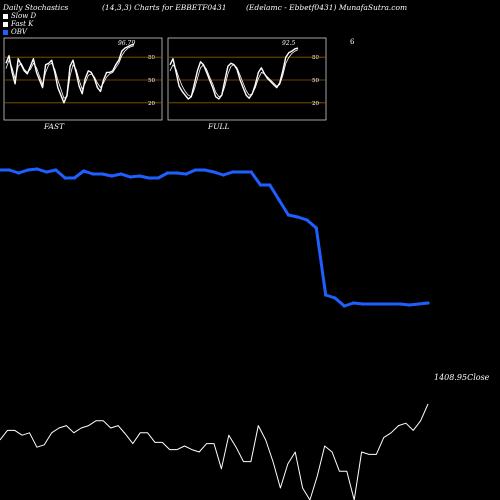 Image resolution: width=500 pixels, height=500 pixels. Describe the element at coordinates (24, 16) in the screenshot. I see `legend-label: Slow D` at that location.